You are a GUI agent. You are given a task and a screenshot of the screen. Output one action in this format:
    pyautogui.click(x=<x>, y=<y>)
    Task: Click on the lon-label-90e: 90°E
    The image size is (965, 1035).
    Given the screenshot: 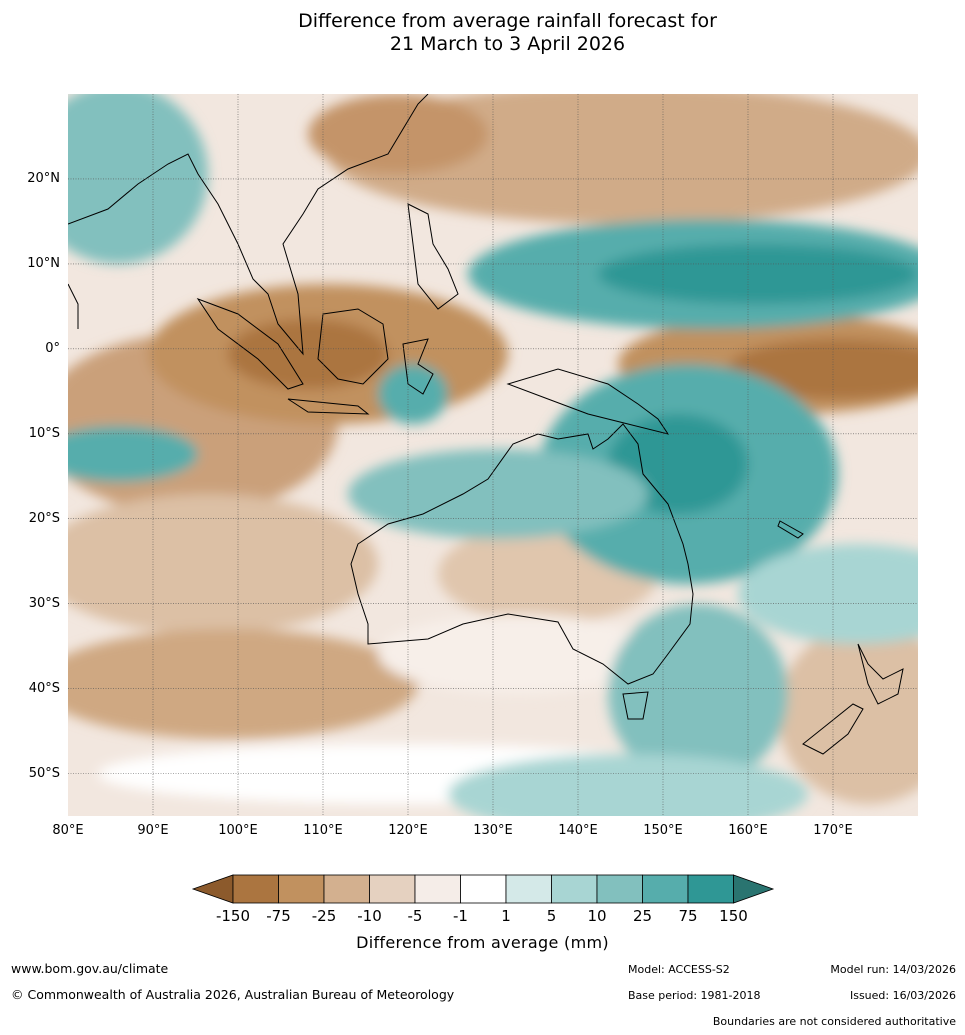 What is the action you would take?
    pyautogui.click(x=153, y=830)
    